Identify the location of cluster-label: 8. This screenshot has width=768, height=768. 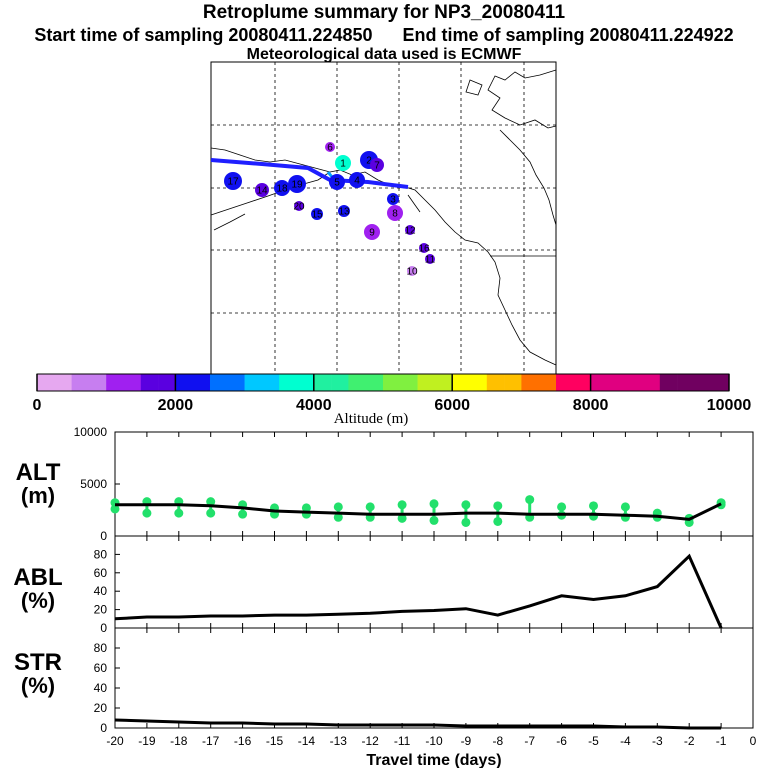
(395, 214).